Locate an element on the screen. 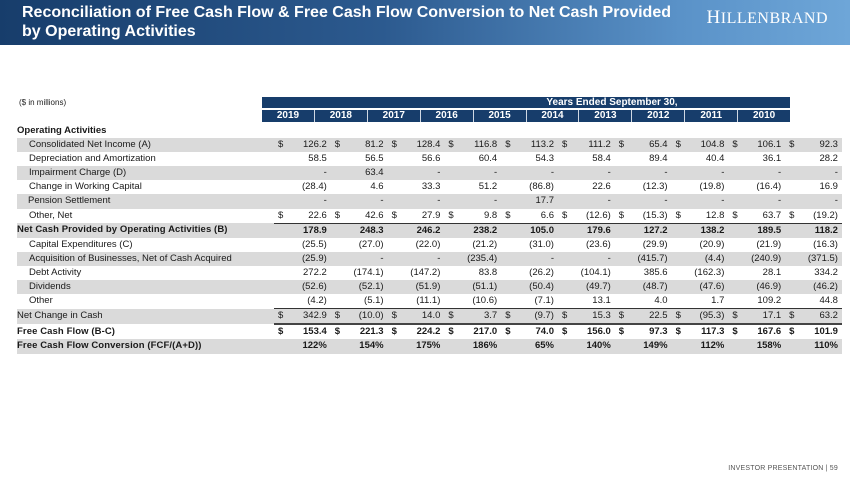 The height and width of the screenshot is (478, 850). value-cell: 153.4 is located at coordinates (315, 332).